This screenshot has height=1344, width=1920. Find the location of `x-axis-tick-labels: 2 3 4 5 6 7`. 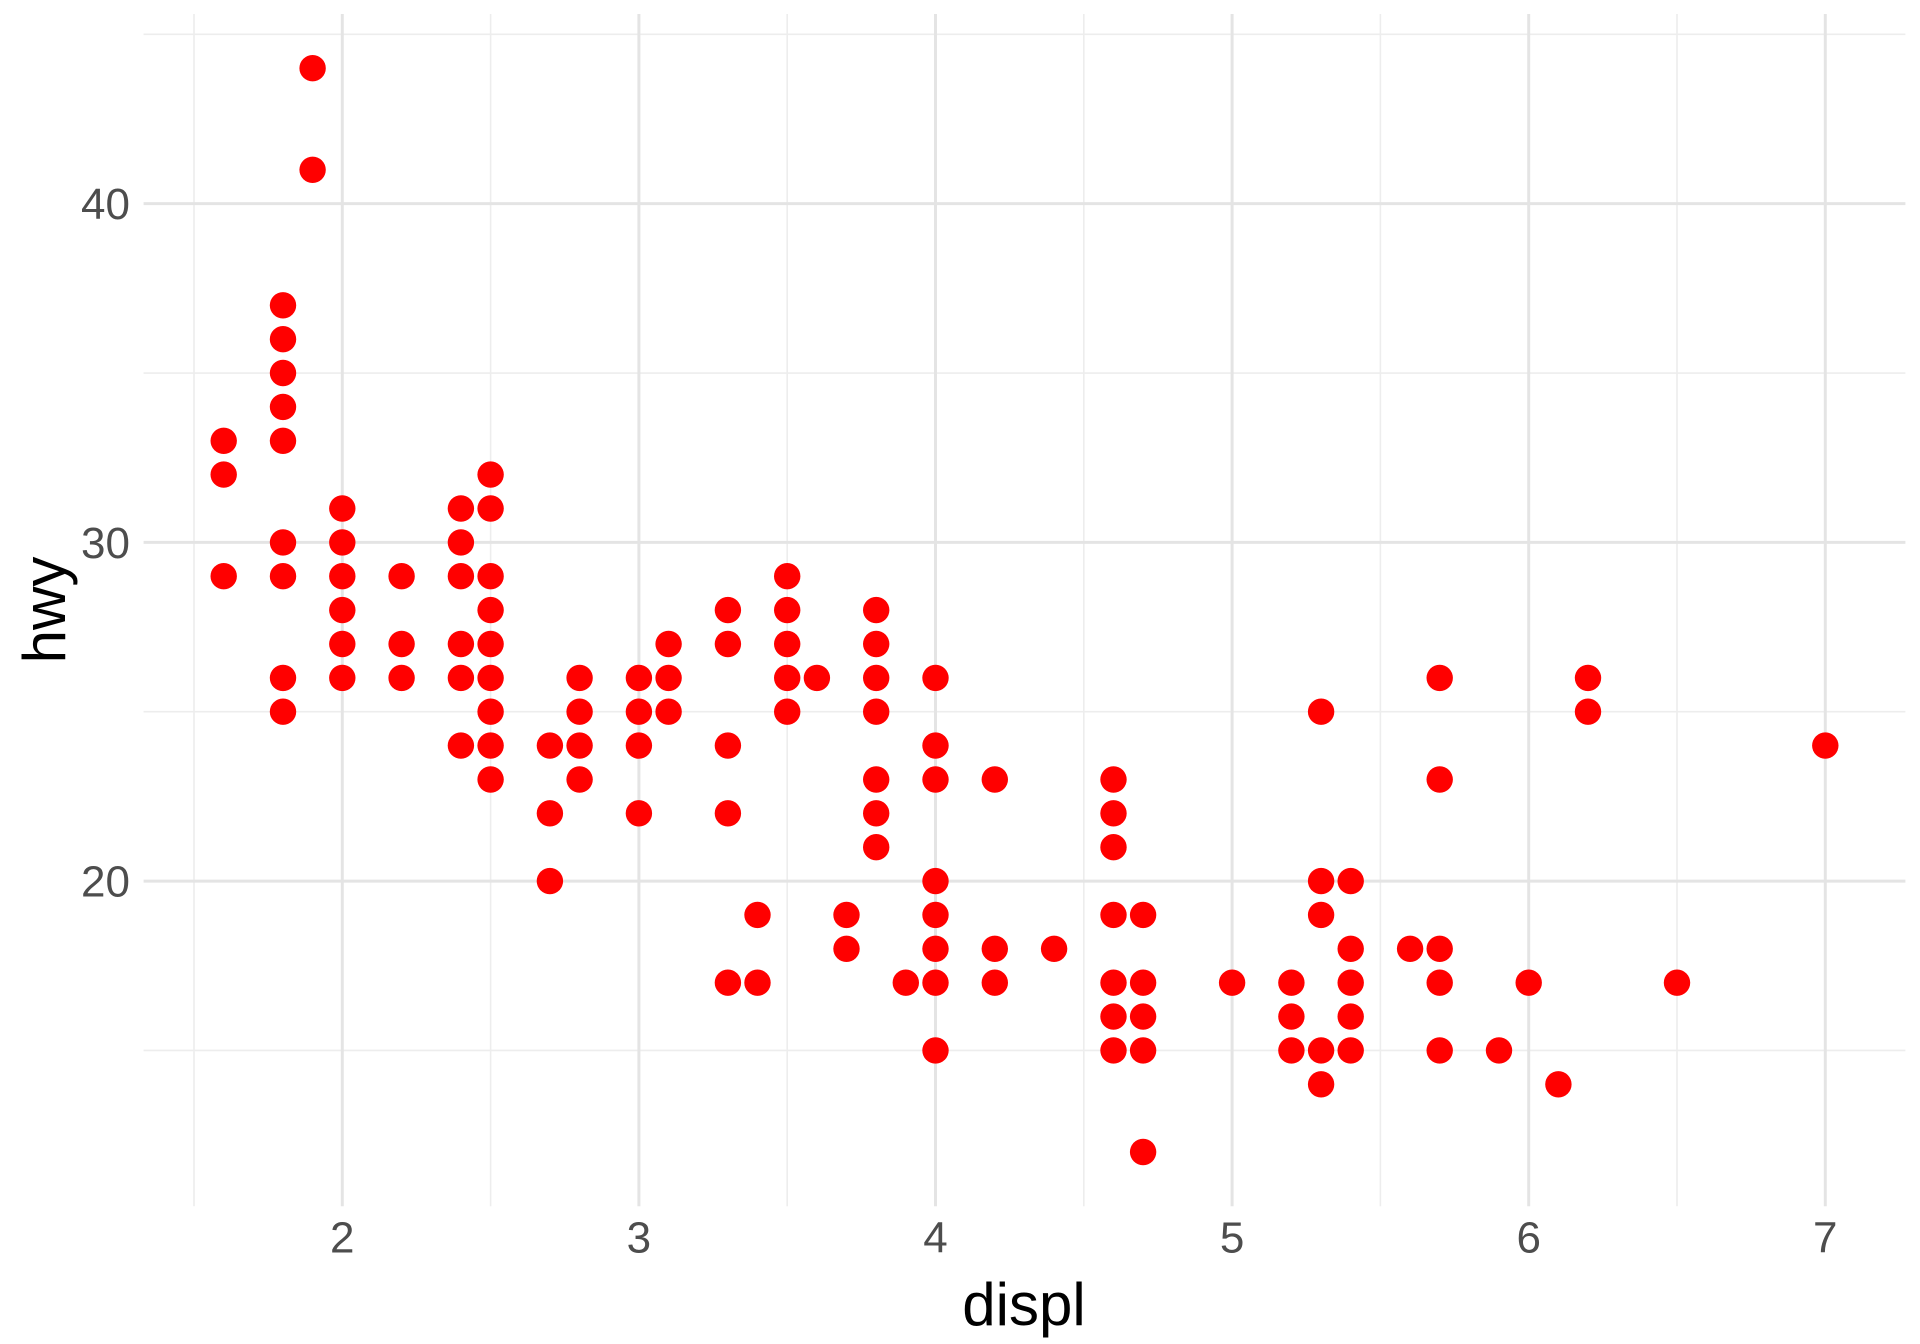

x-axis-tick-labels: 2 3 4 5 6 7 is located at coordinates (1083, 1238).